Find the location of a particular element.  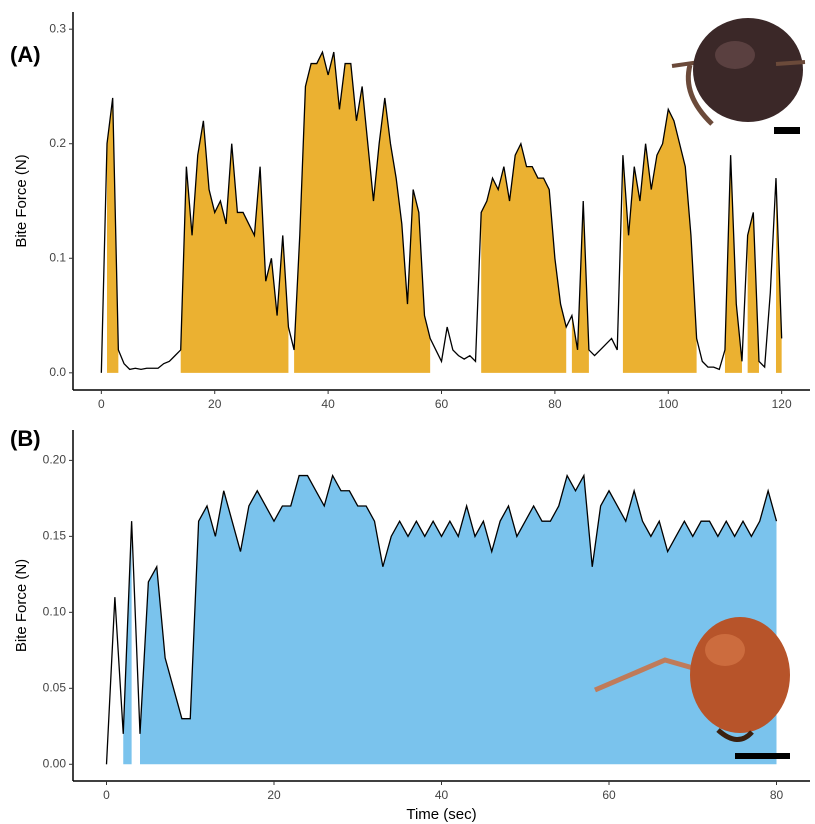

y-tick-label: 0.1 is located at coordinates (57, 257).